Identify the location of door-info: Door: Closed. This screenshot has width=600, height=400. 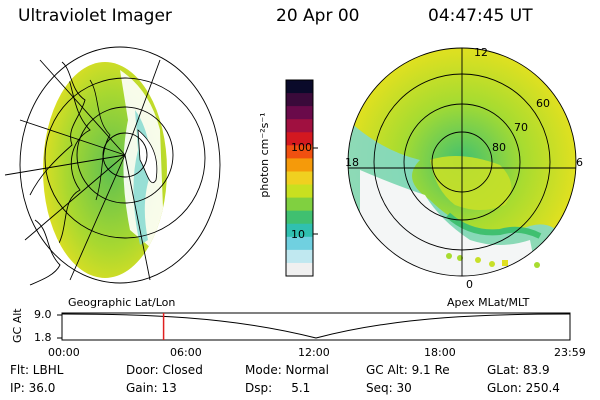
(164, 370).